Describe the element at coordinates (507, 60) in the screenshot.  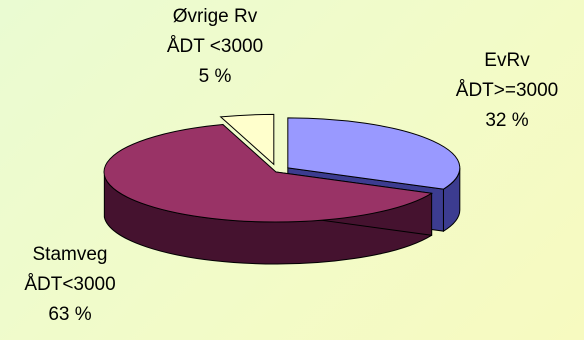
I see `slice-name: EvRv` at that location.